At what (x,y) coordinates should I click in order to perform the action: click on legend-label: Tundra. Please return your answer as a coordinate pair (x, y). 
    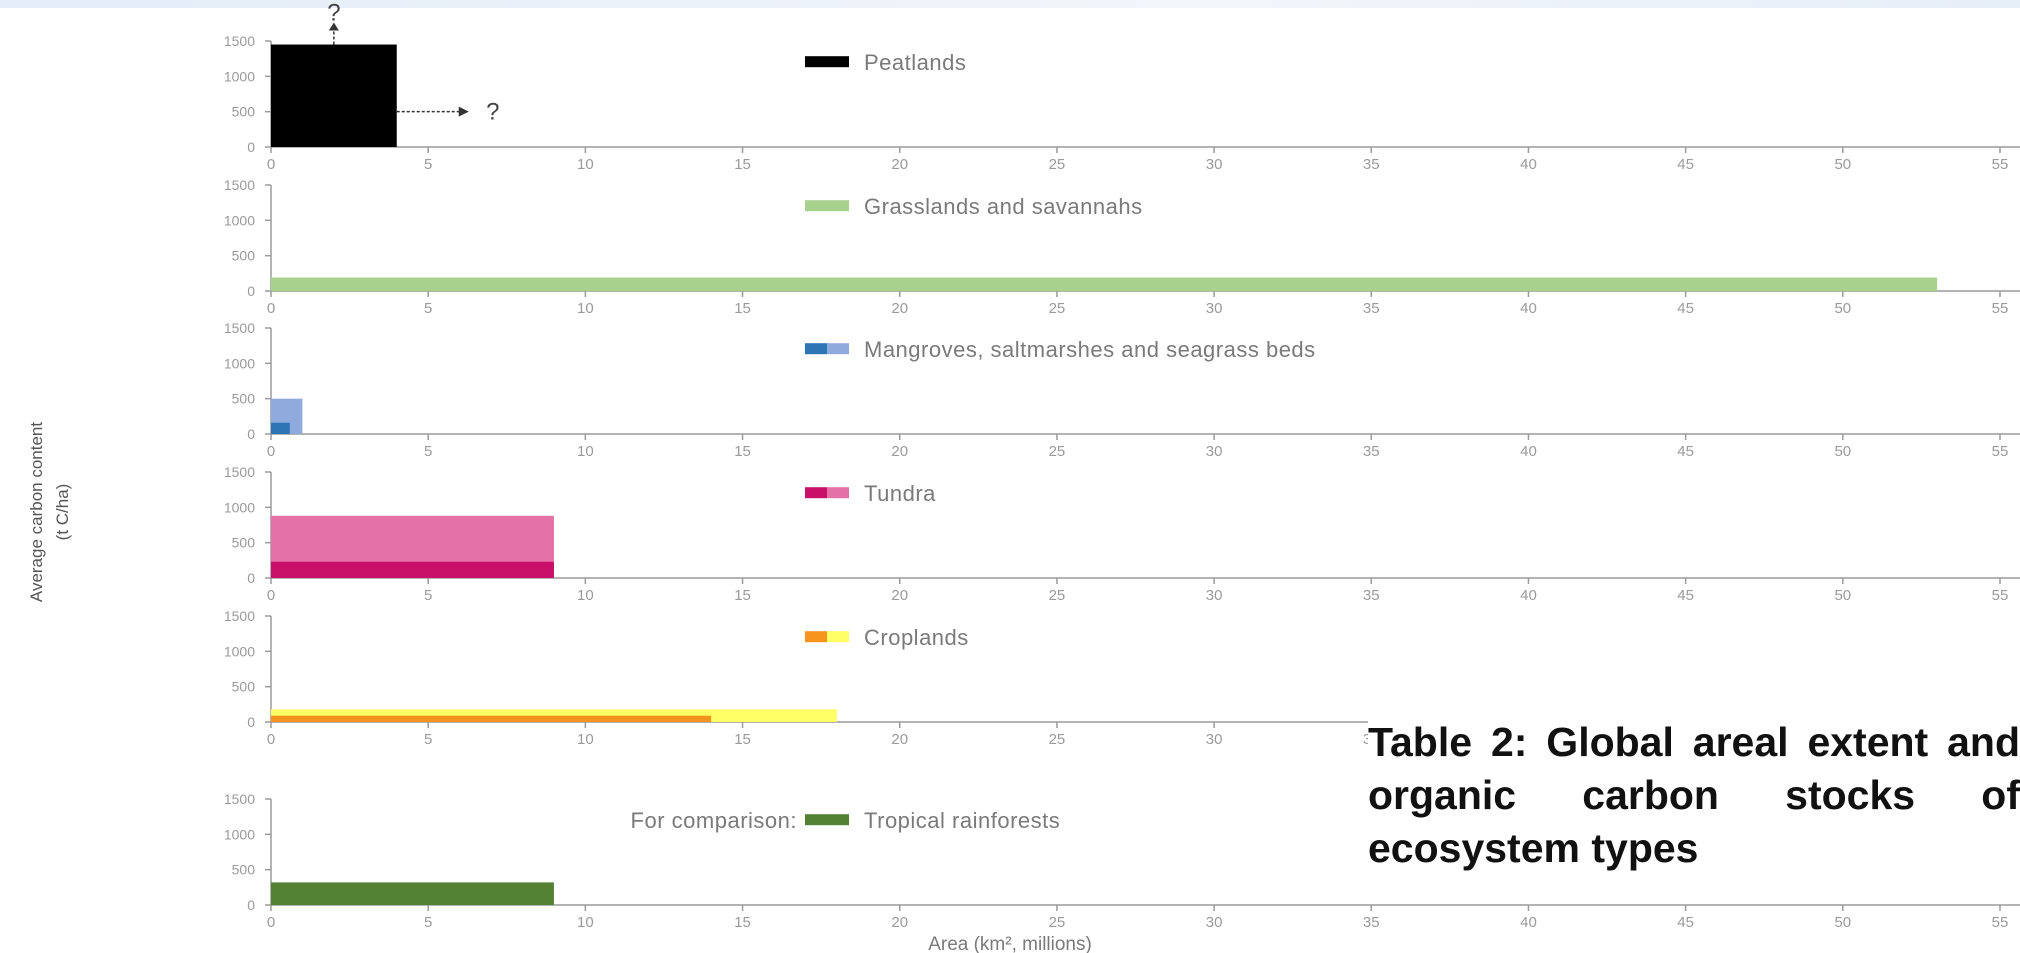
    Looking at the image, I should click on (900, 493).